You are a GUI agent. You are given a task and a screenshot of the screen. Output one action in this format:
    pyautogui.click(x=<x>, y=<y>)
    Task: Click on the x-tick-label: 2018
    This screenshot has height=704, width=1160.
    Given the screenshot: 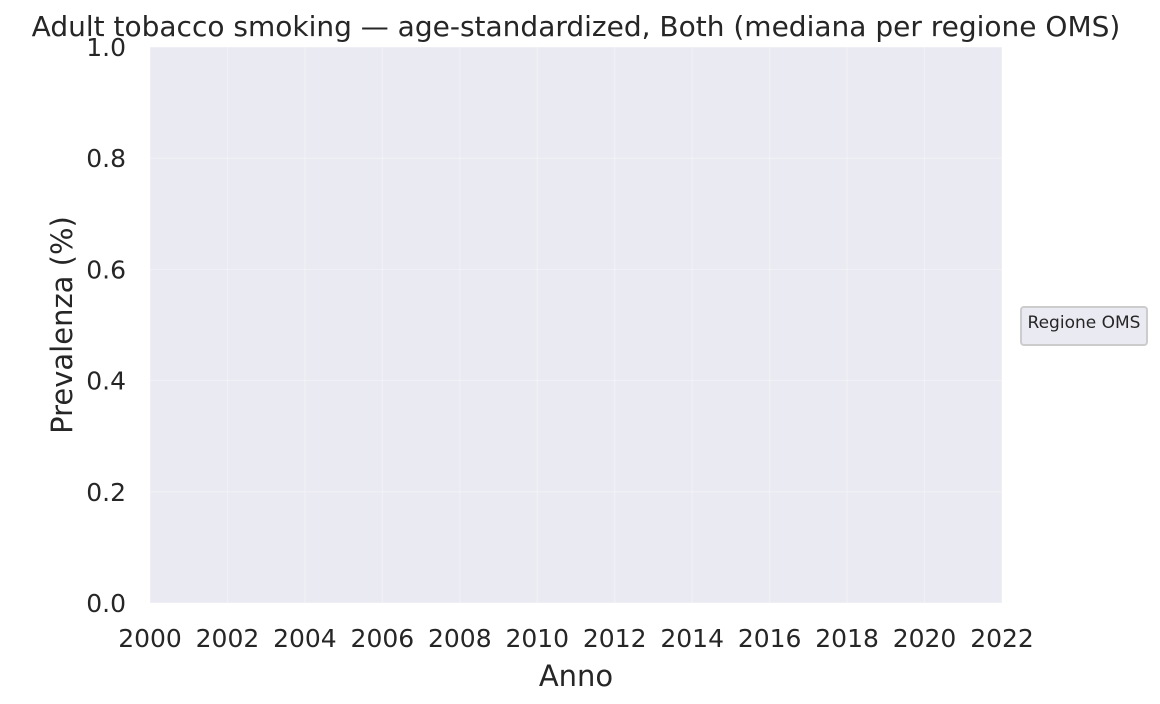 What is the action you would take?
    pyautogui.click(x=847, y=638)
    